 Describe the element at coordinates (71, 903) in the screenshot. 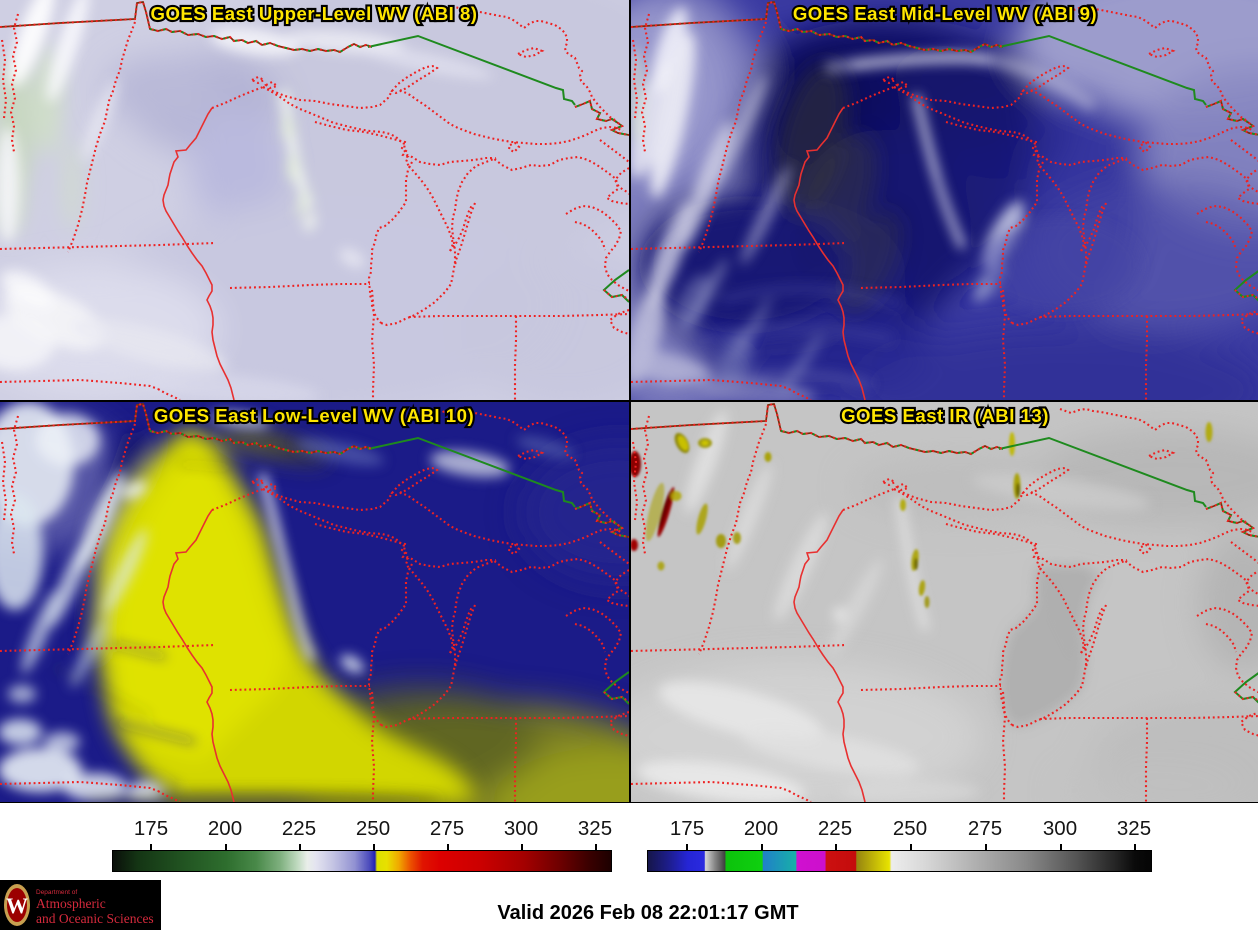

I see `svg-text: Atmospheric` at that location.